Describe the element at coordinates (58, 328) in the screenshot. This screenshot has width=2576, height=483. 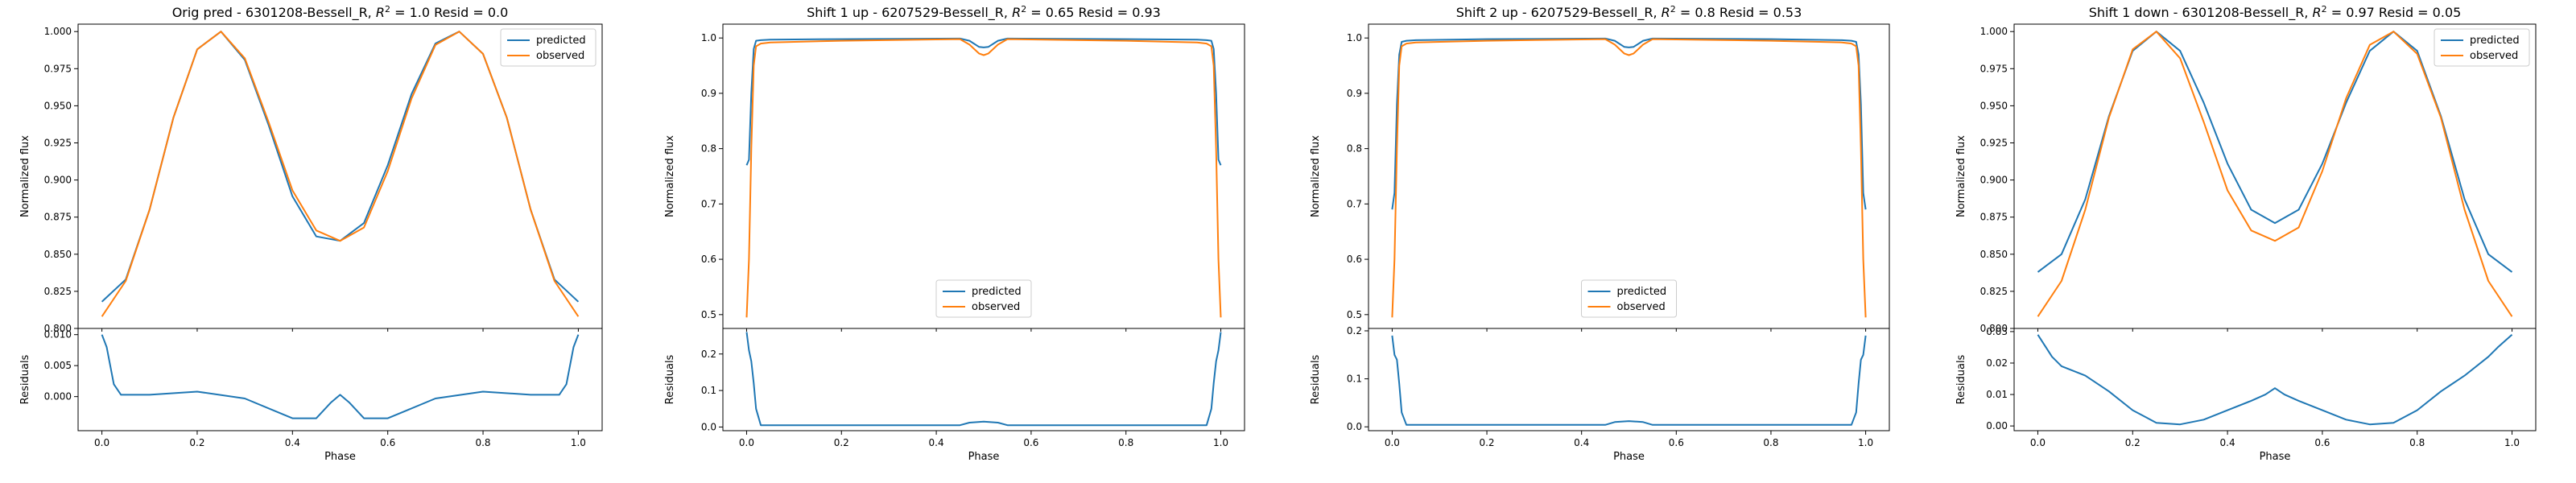
I see `y-tick-label: 0.800` at that location.